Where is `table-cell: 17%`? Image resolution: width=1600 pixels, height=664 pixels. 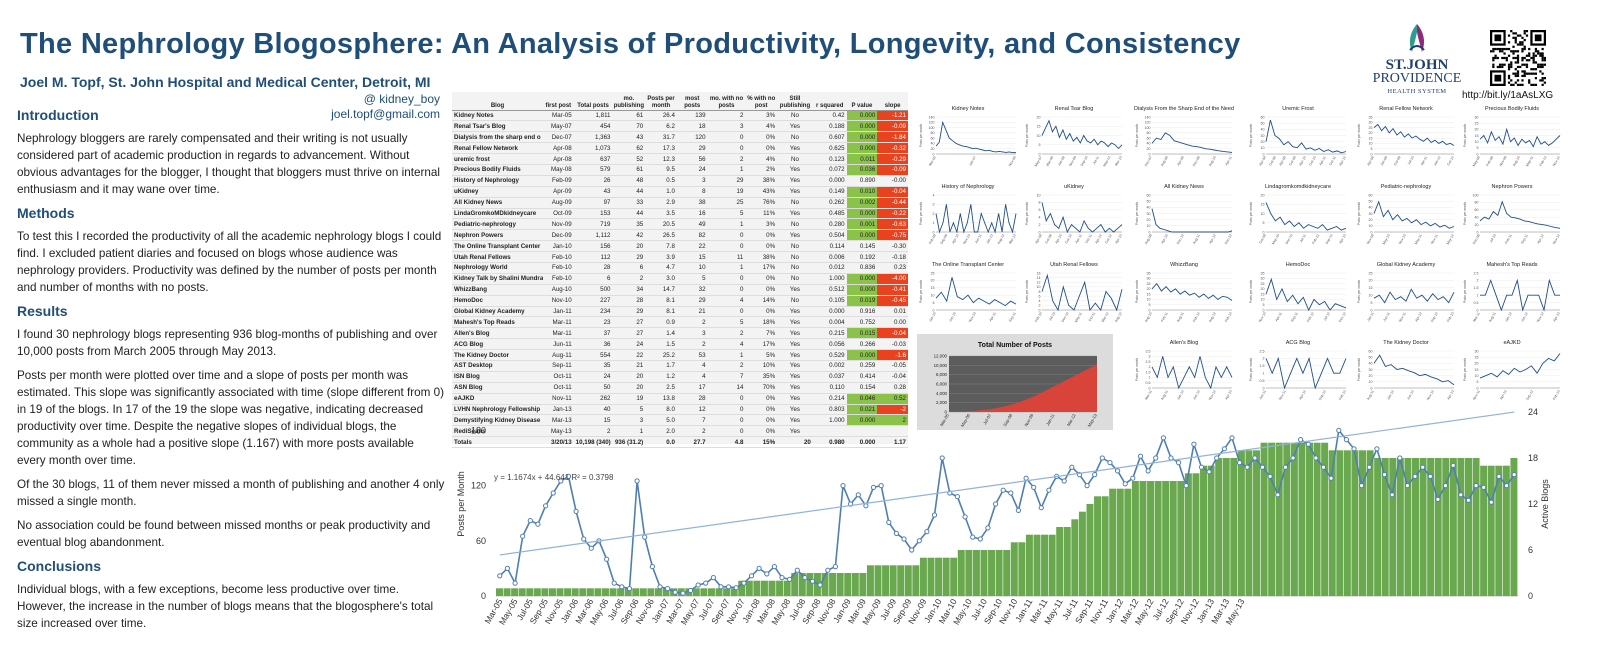 table-cell: 17% is located at coordinates (761, 268).